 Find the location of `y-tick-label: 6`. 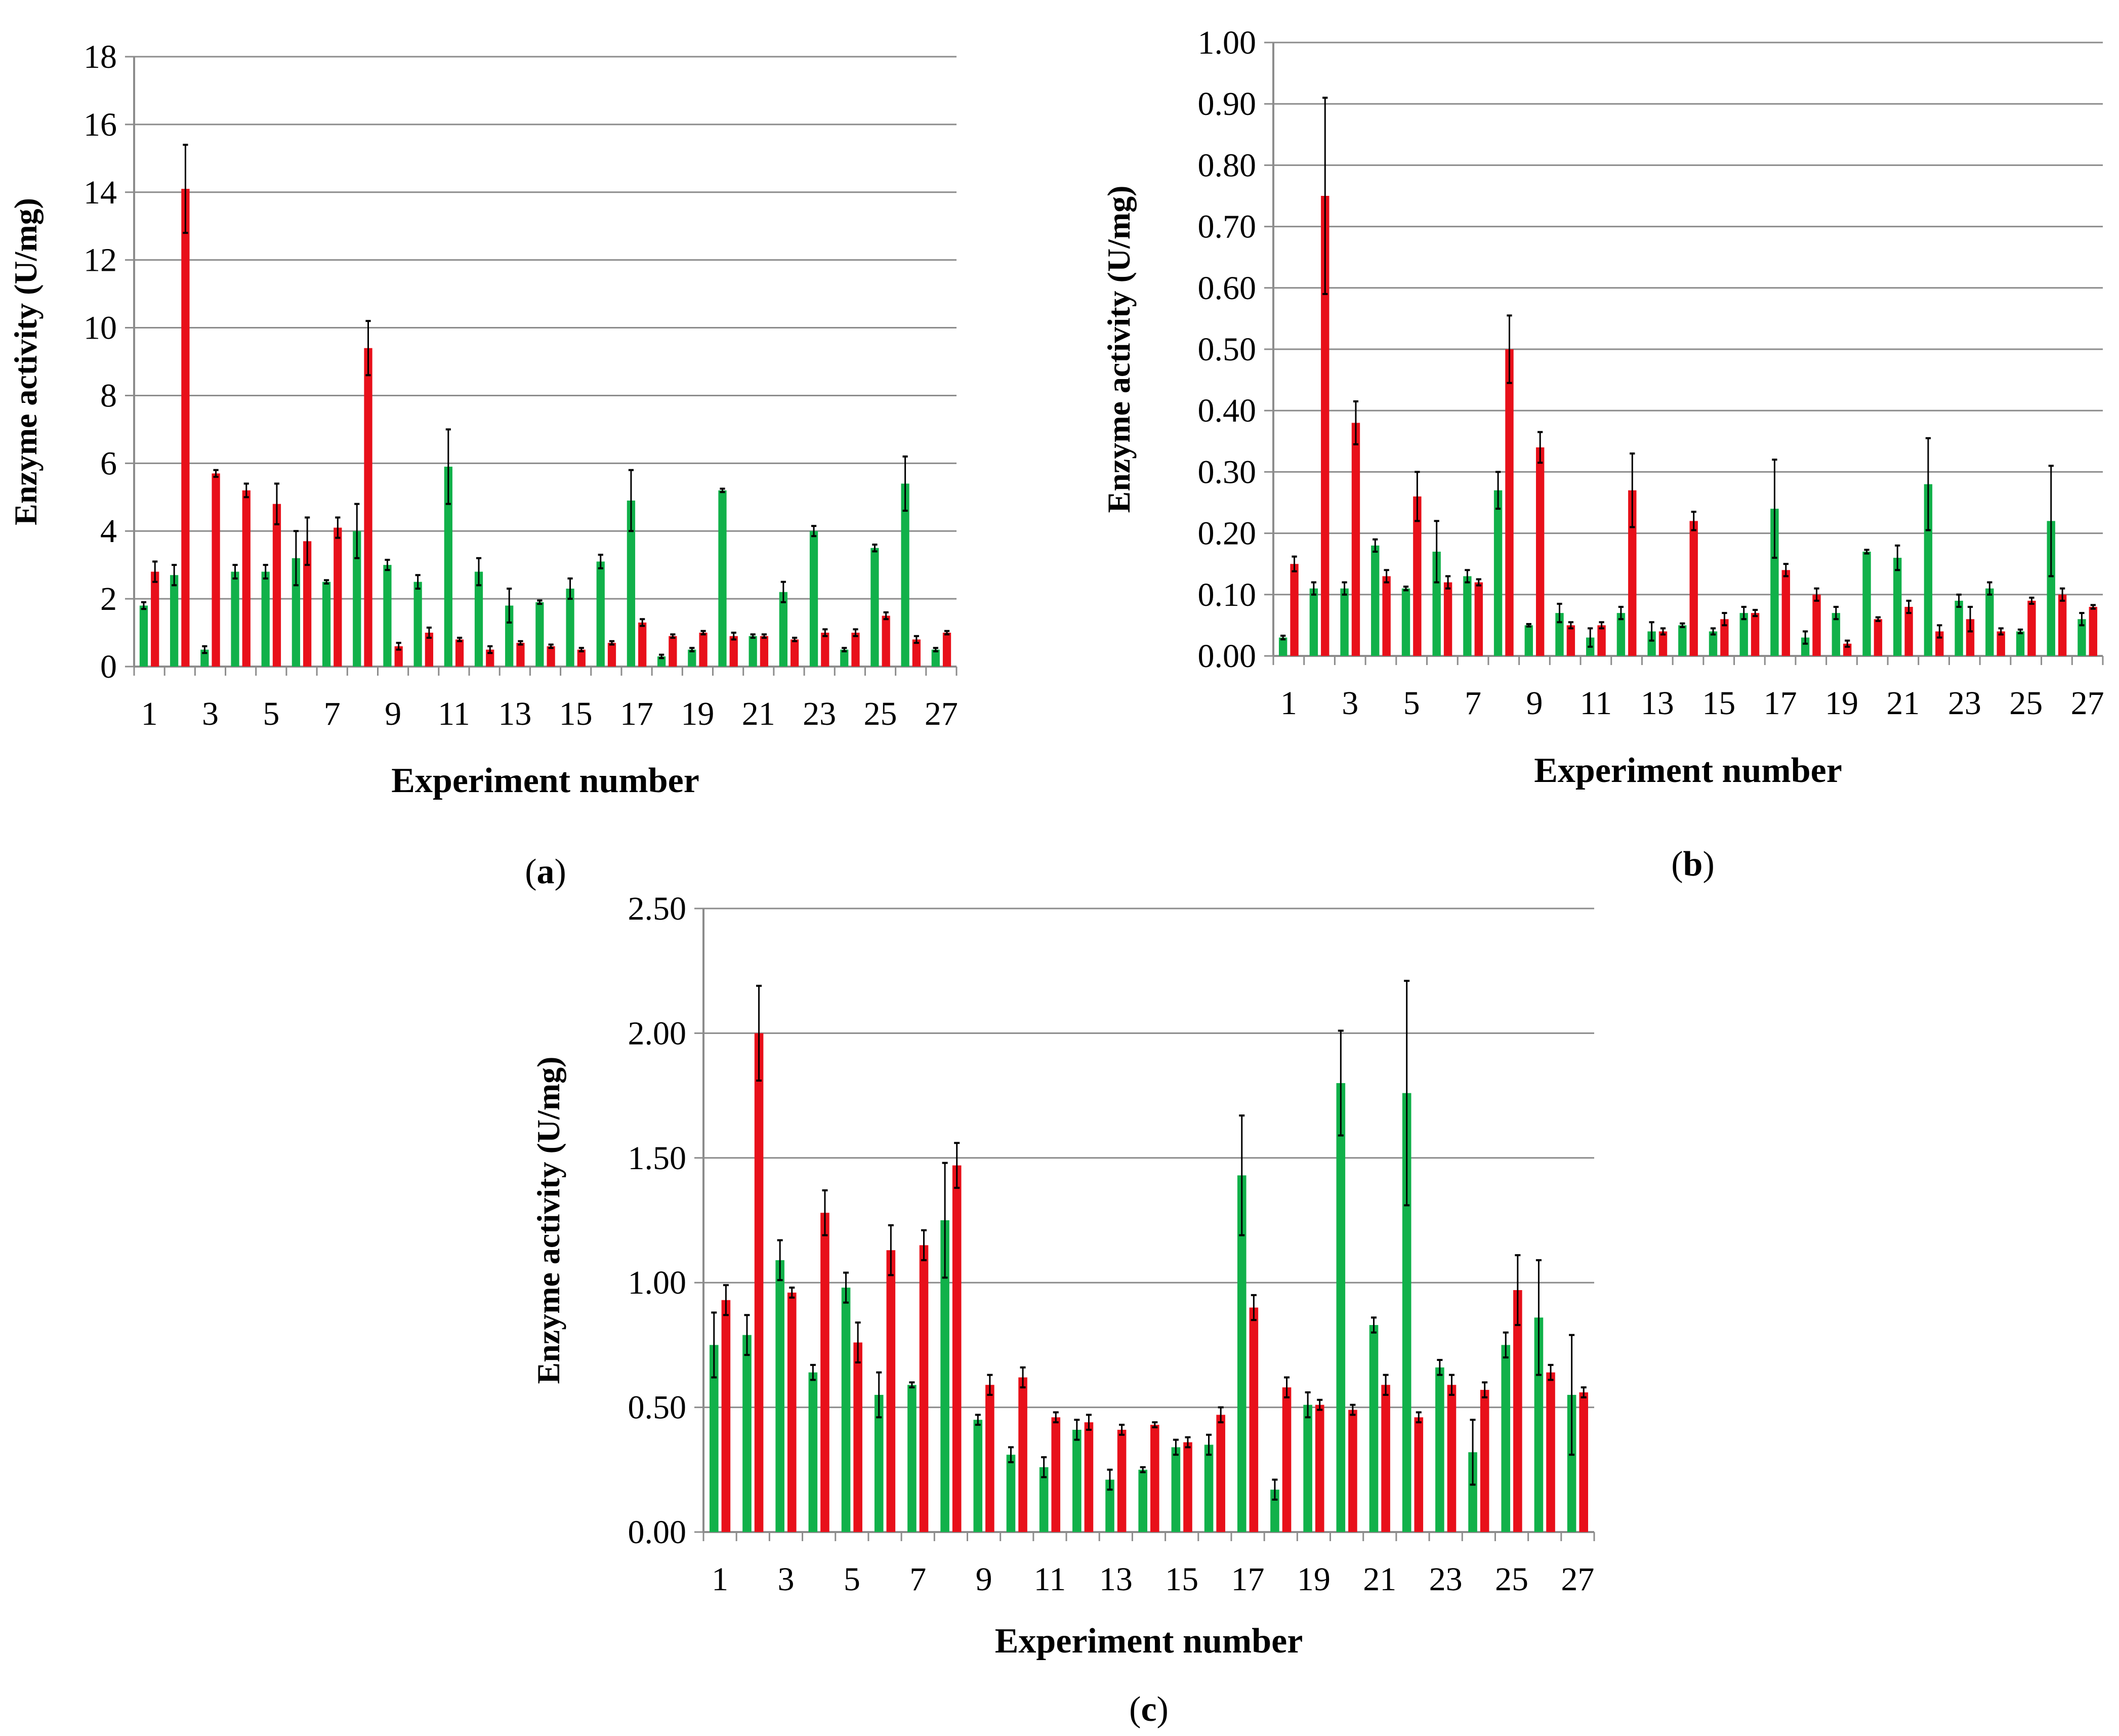

y-tick-label: 6 is located at coordinates (109, 463).